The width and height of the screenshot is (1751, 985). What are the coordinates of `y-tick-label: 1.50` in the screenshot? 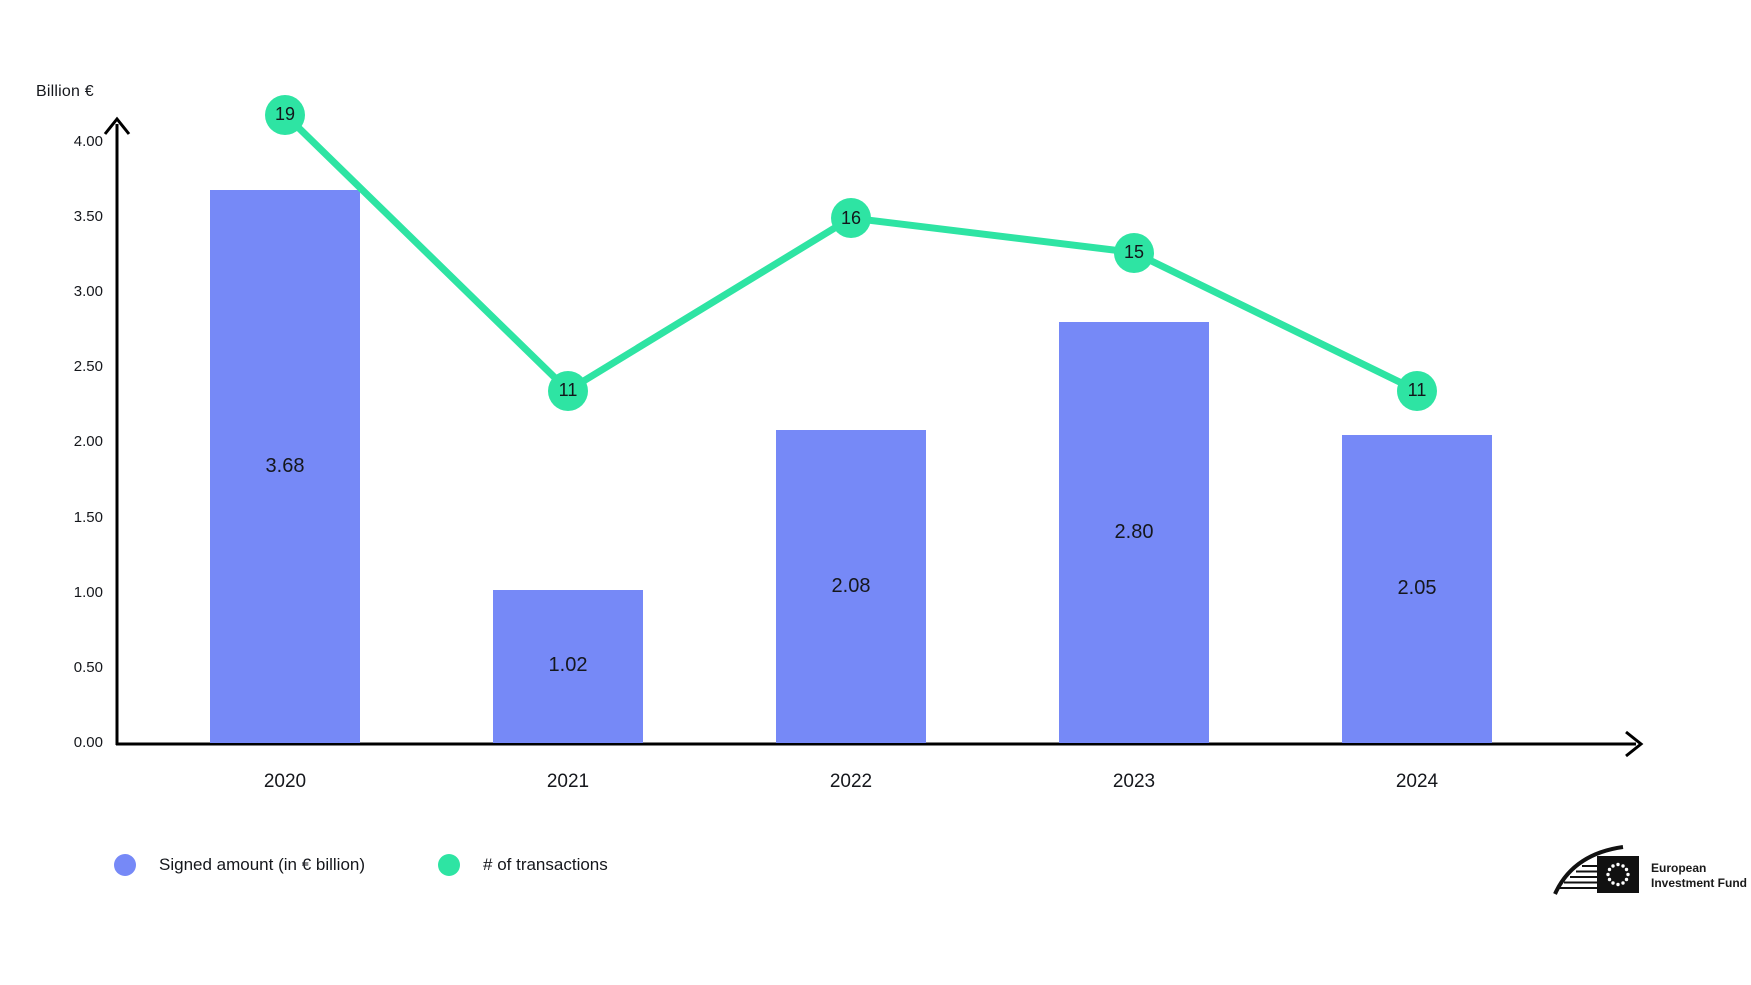 It's located at (88, 517).